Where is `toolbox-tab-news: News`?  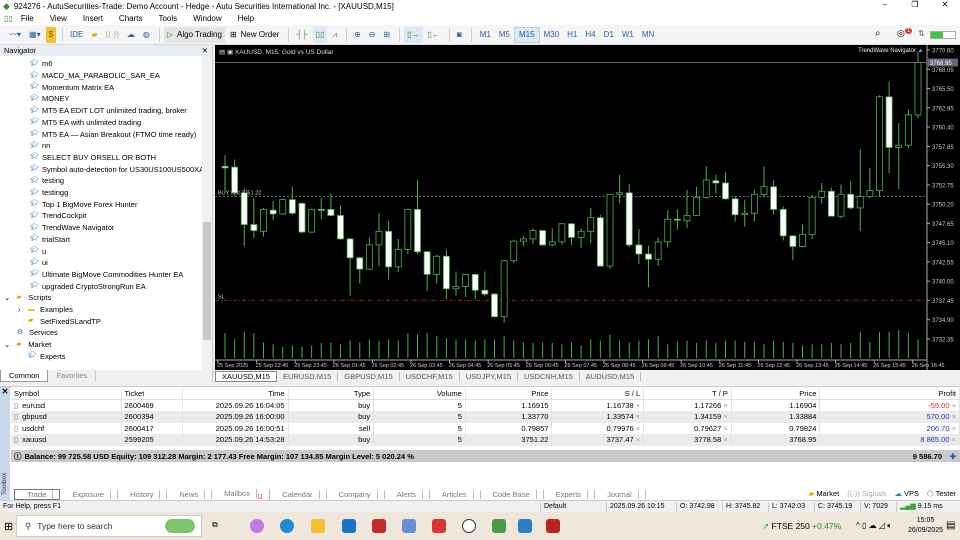
toolbox-tab-news: News is located at coordinates (190, 494).